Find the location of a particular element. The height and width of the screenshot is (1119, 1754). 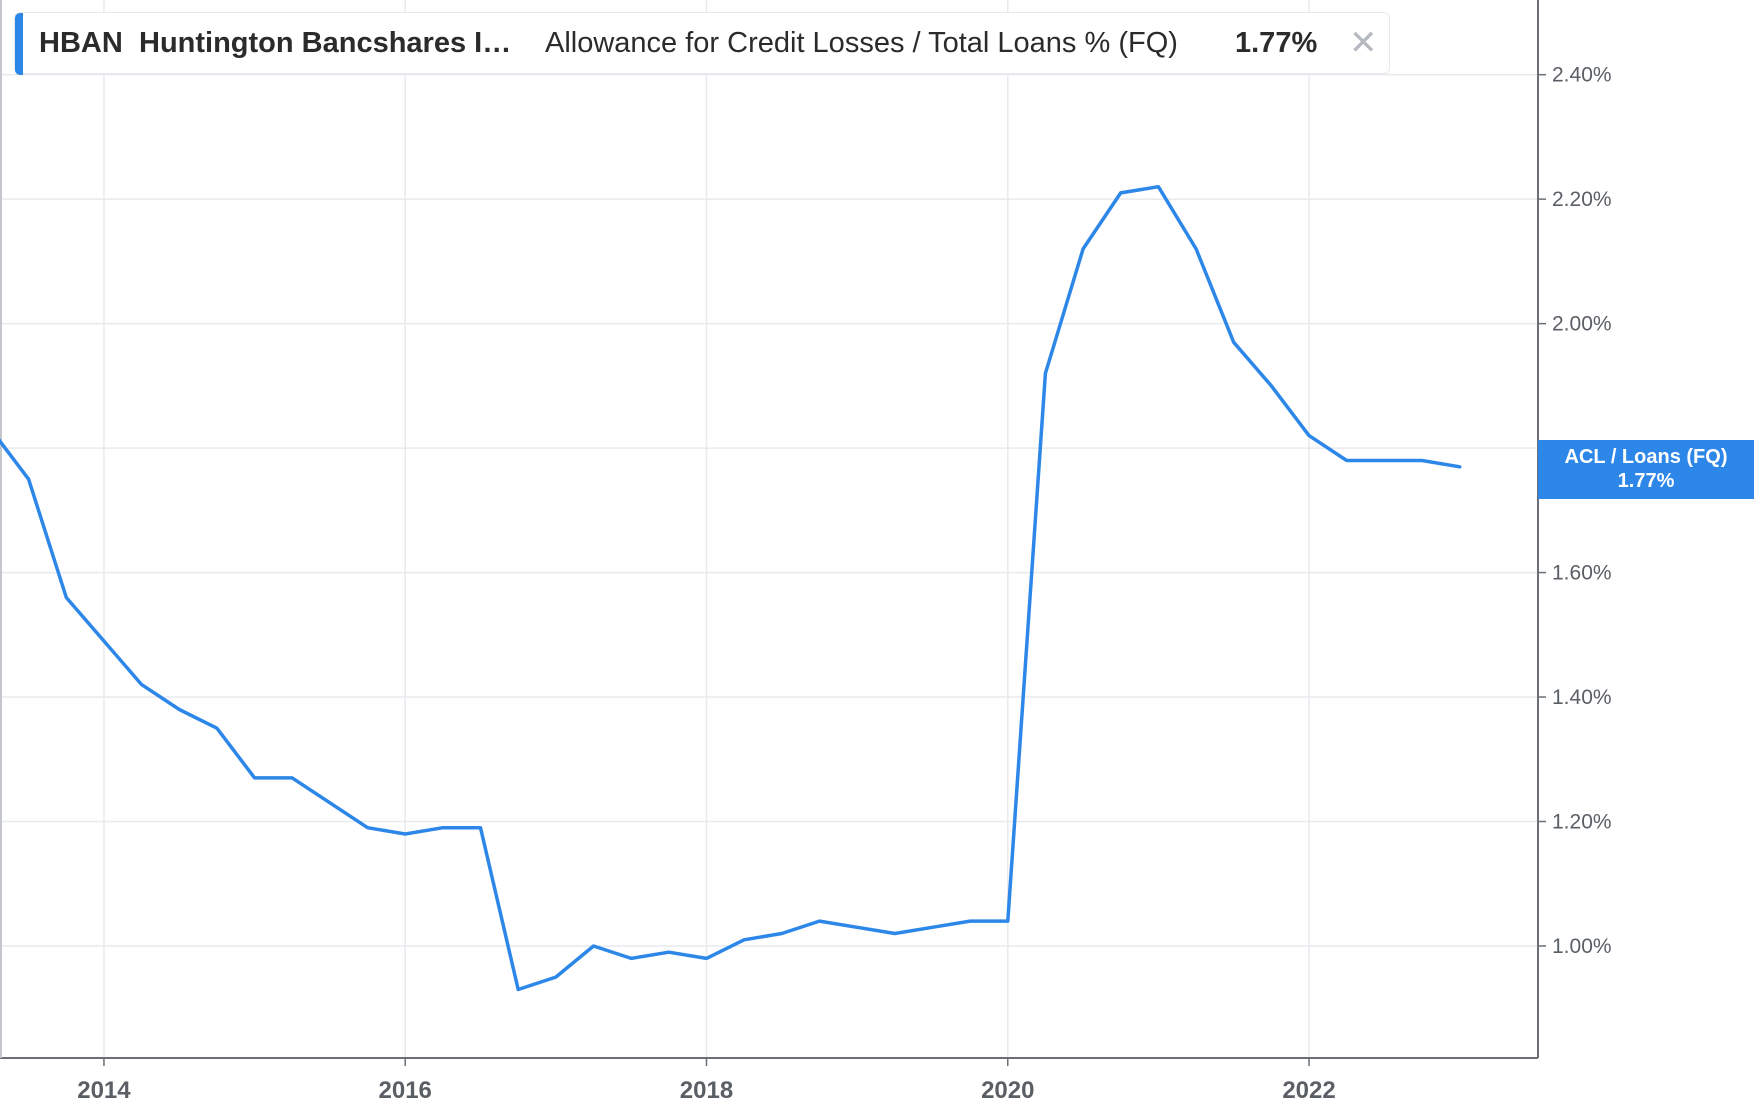

y-tick-label: 2.00% is located at coordinates (1582, 324).